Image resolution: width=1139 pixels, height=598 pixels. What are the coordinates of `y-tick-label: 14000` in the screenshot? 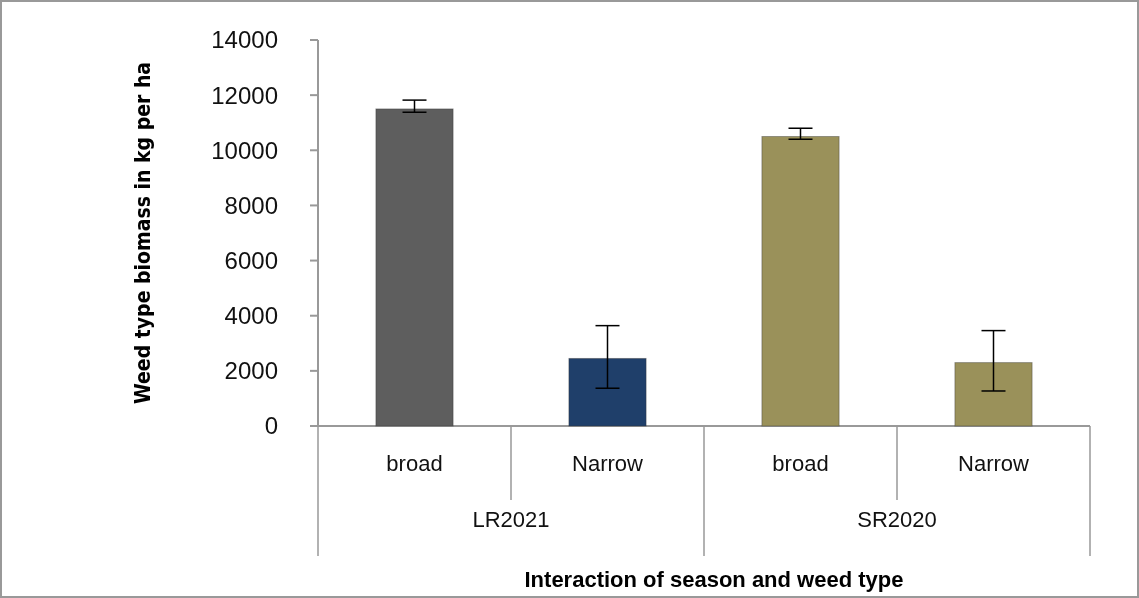 It's located at (244, 40).